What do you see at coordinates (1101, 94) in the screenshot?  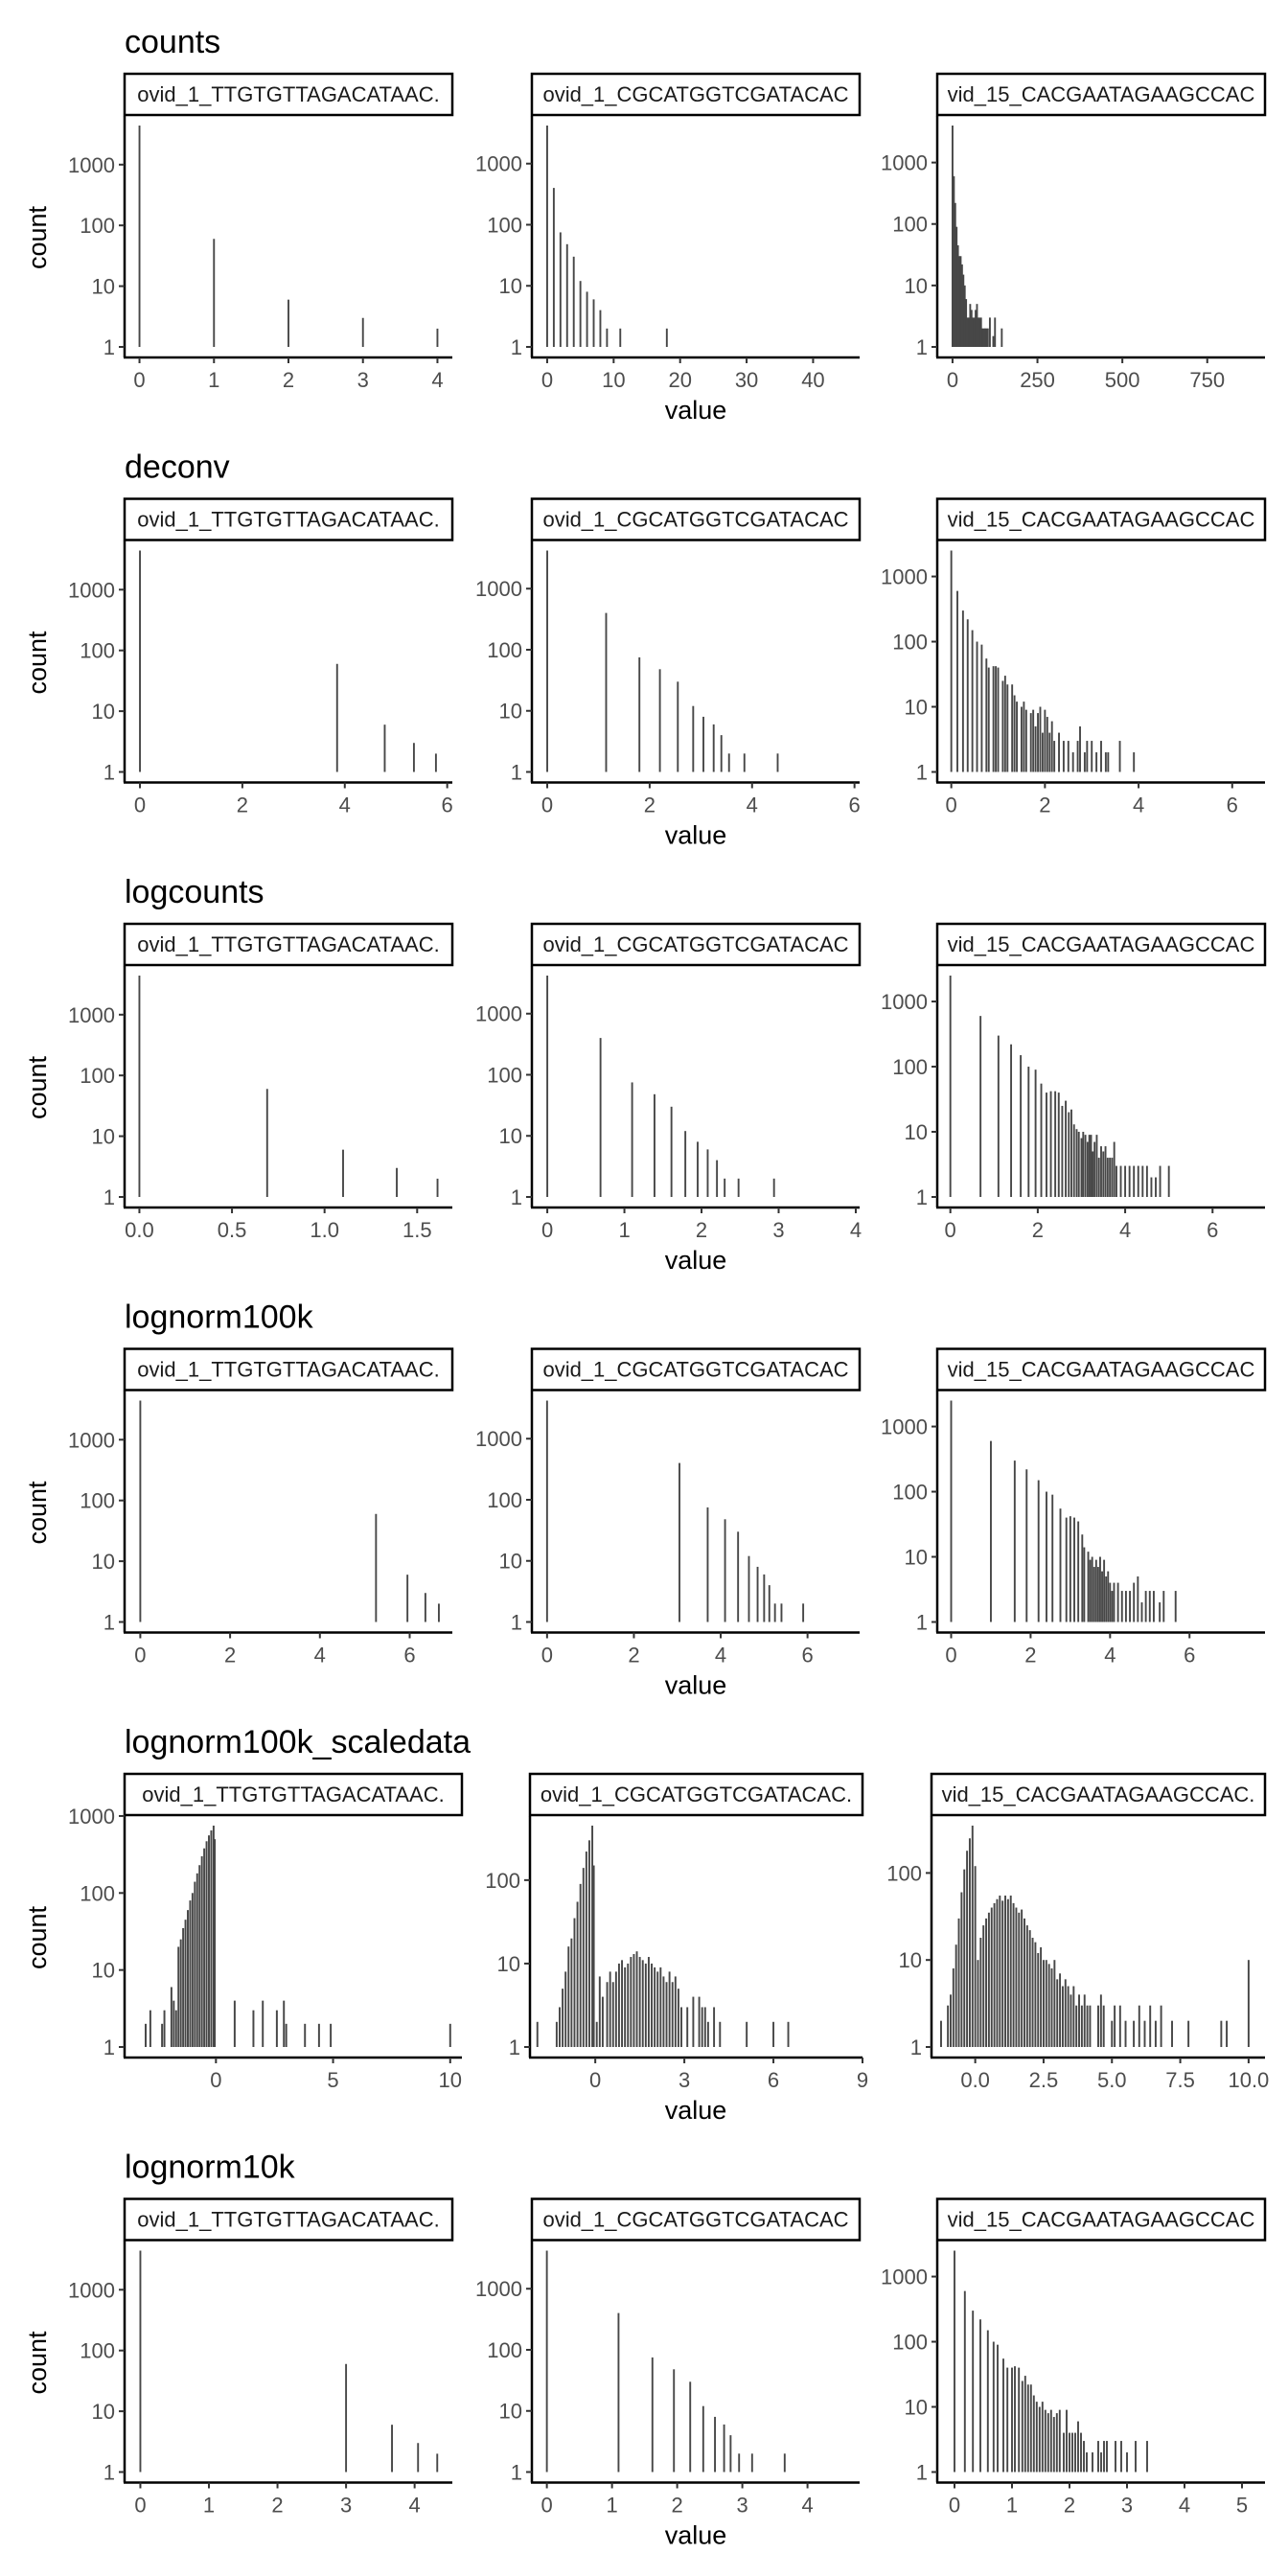 I see `facet-strip-label: vid_15_CACGAATAGAAGCCAC` at bounding box center [1101, 94].